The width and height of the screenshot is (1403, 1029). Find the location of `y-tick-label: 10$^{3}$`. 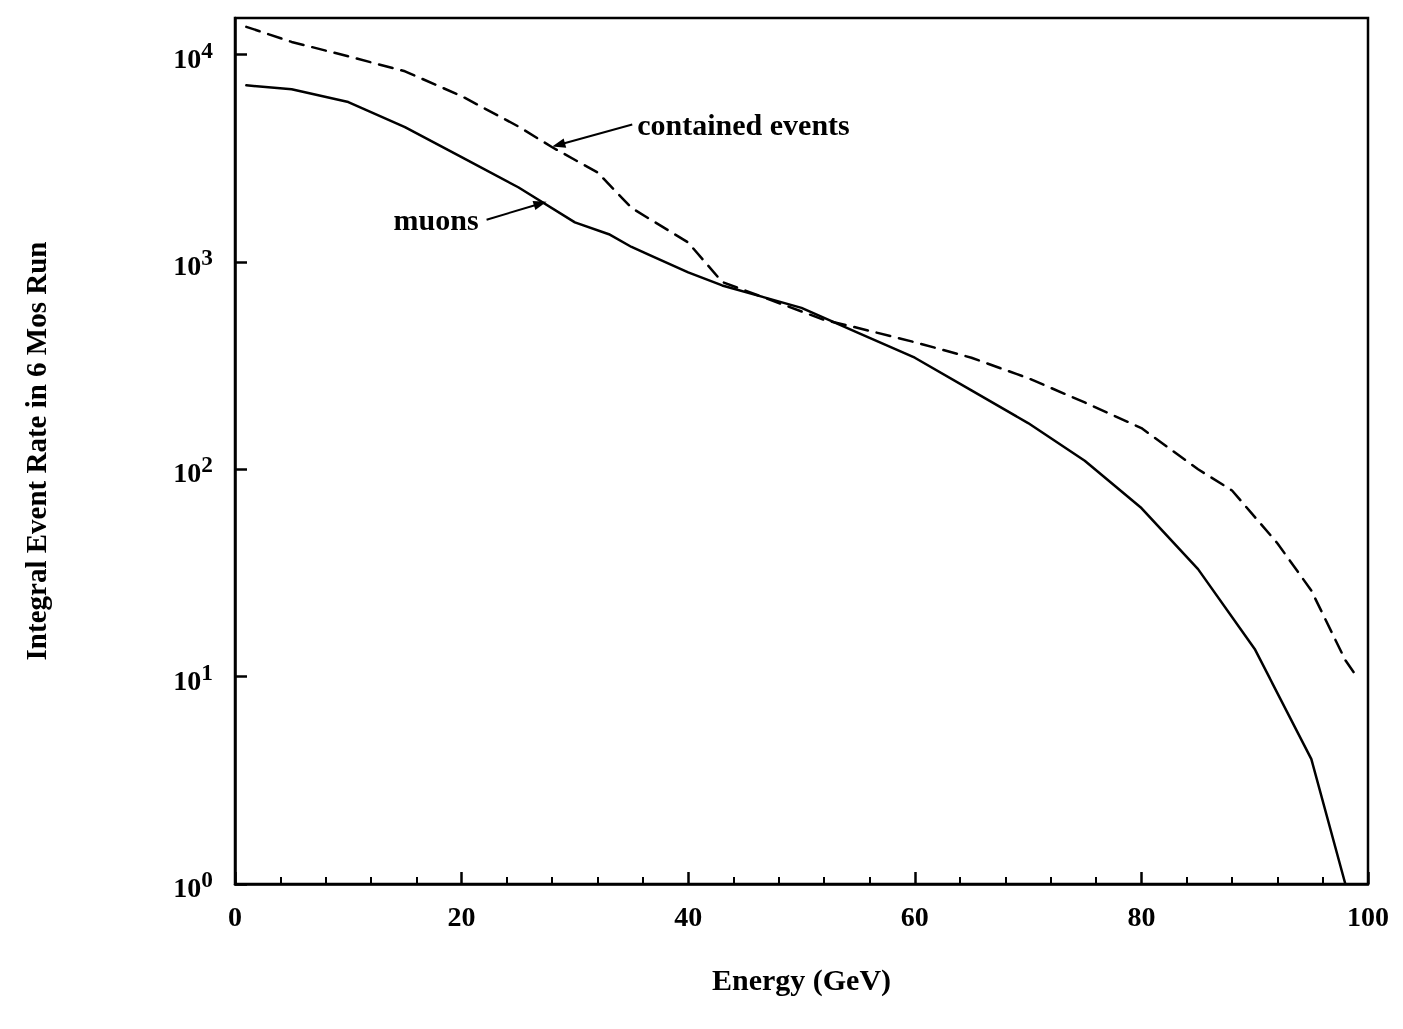

y-tick-label: 10$^{3}$ is located at coordinates (193, 263).